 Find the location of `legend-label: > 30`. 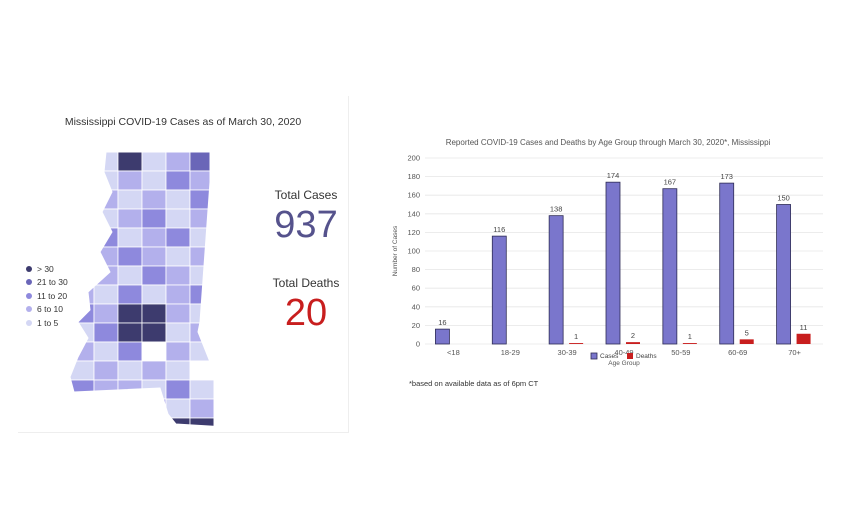

legend-label: > 30 is located at coordinates (45, 268).